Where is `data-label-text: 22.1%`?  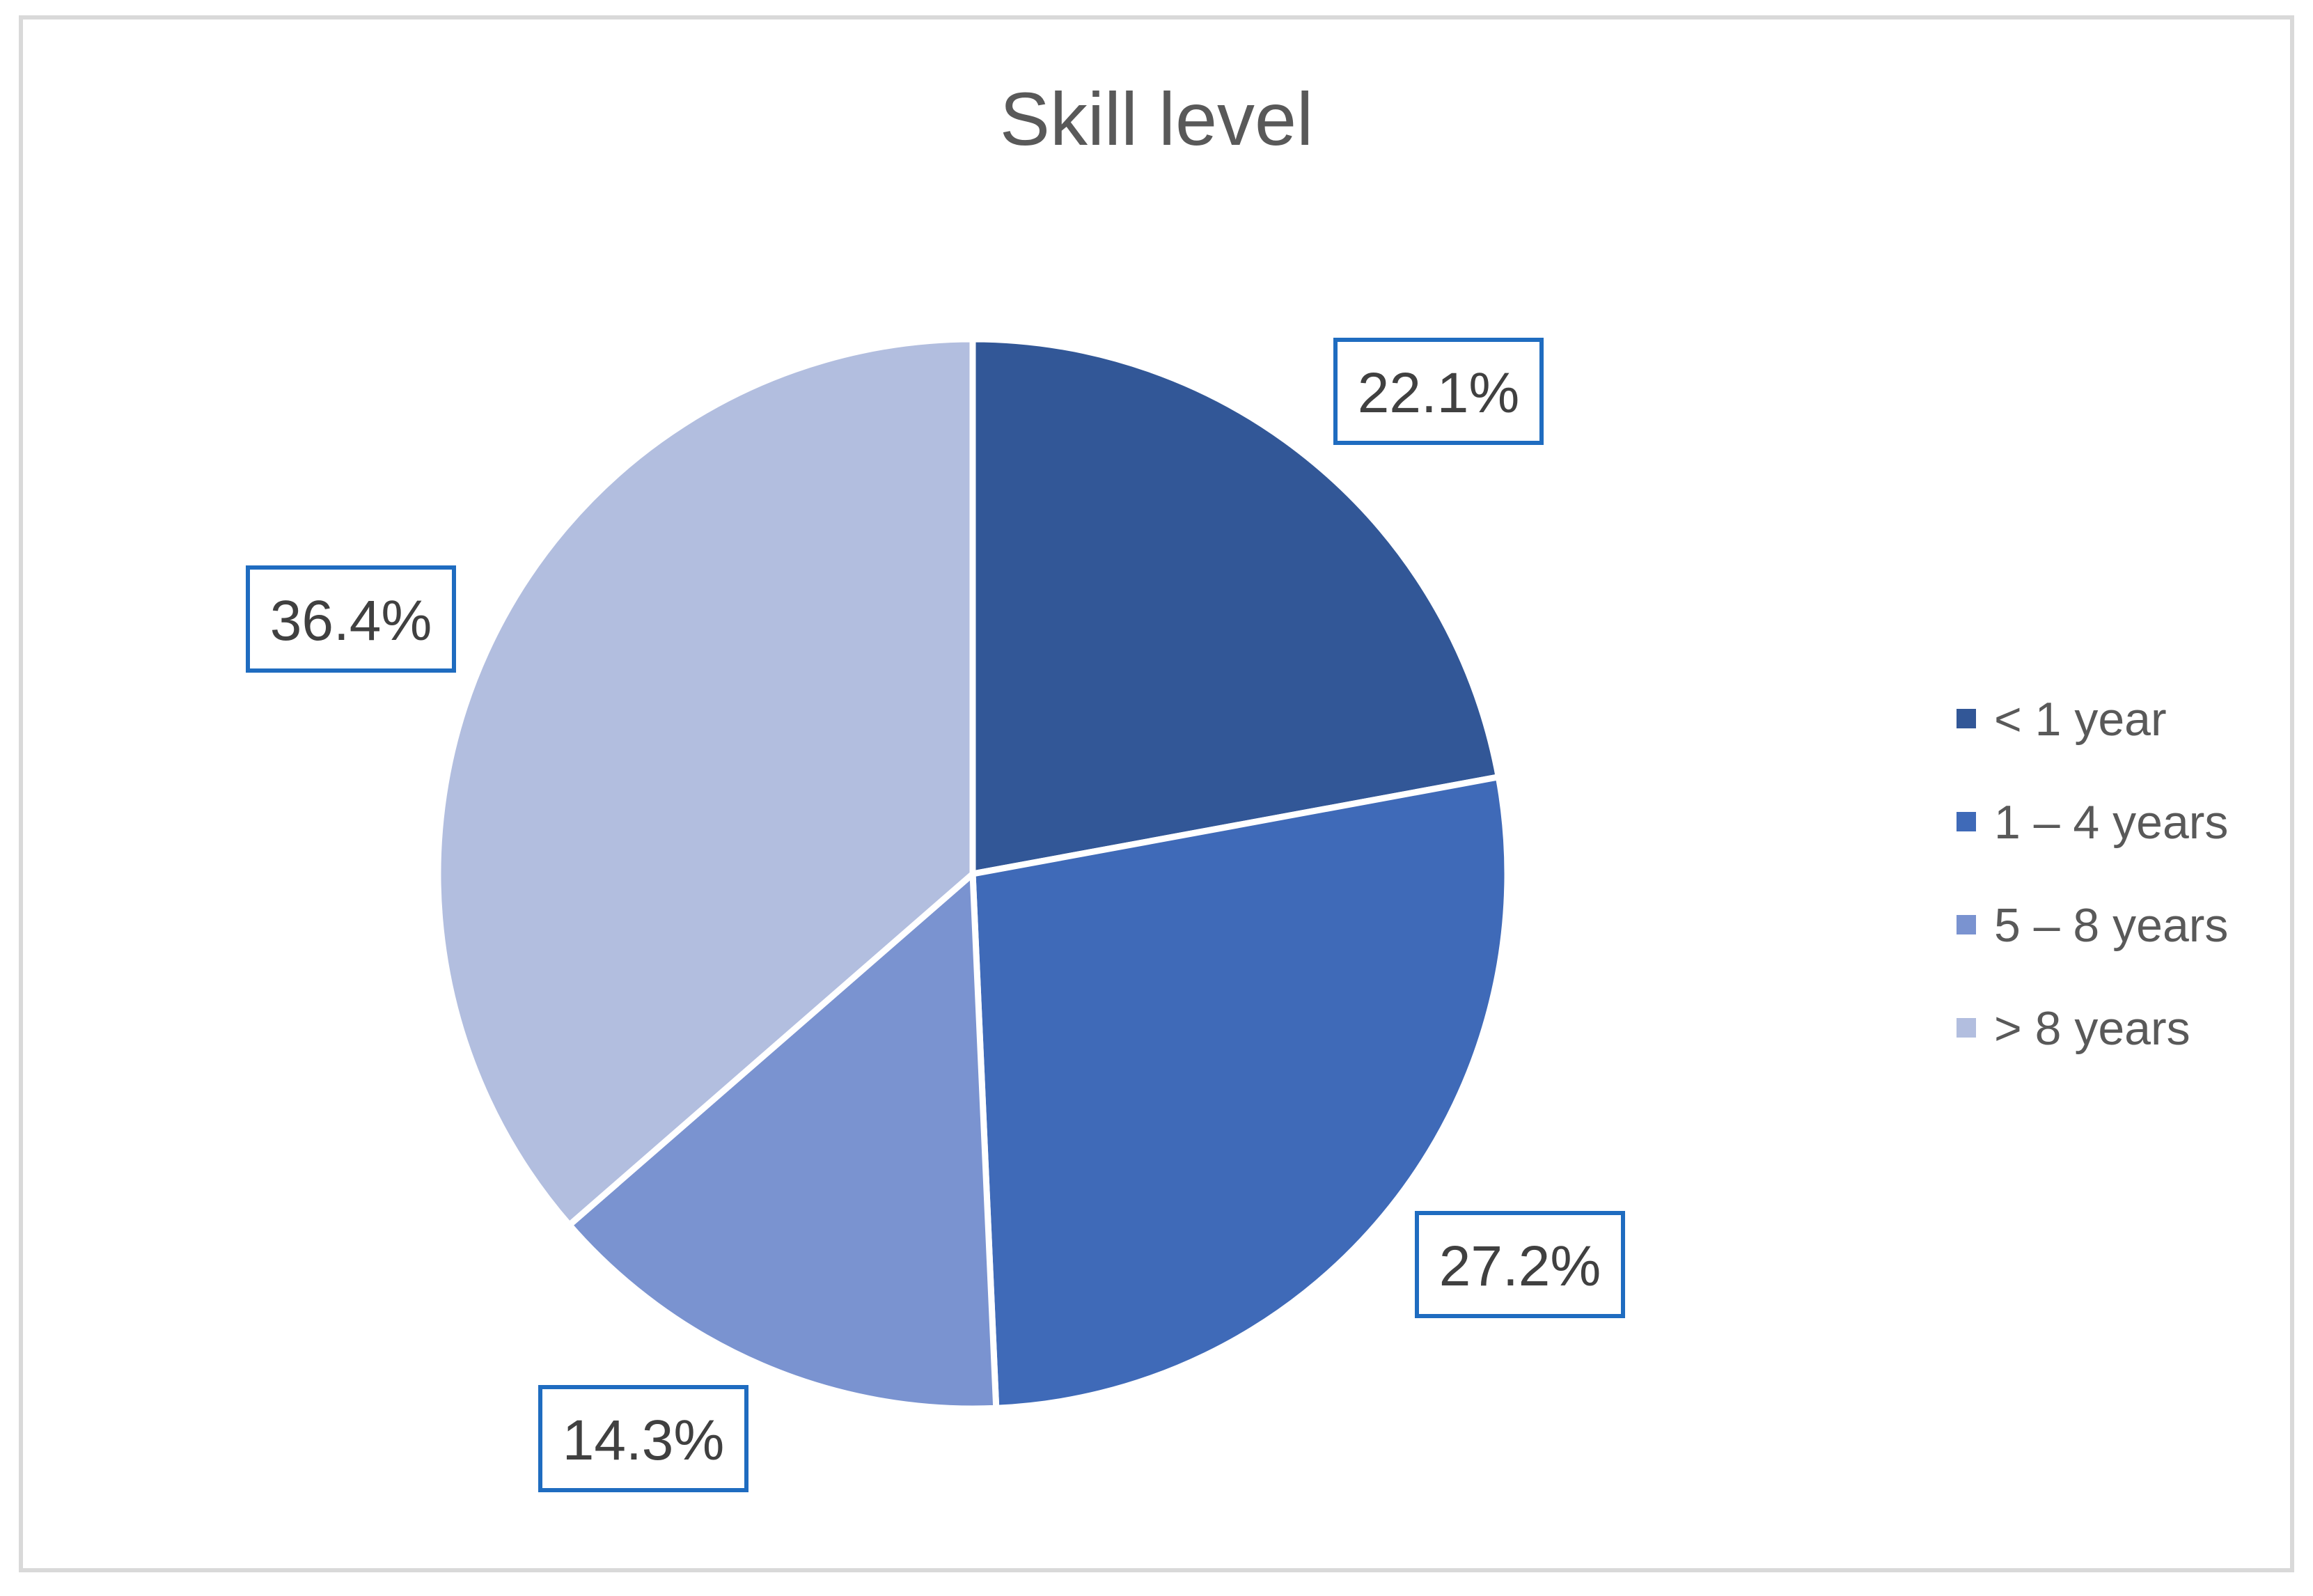
data-label-text: 22.1% is located at coordinates (1439, 393).